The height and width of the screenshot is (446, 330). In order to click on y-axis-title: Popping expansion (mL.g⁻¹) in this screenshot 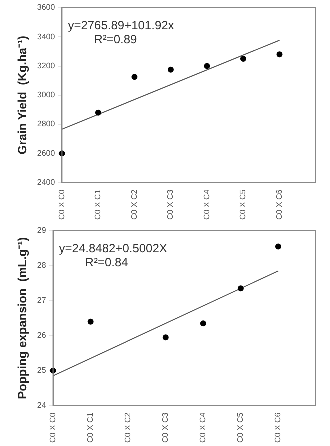, I will do `click(23, 318)`.